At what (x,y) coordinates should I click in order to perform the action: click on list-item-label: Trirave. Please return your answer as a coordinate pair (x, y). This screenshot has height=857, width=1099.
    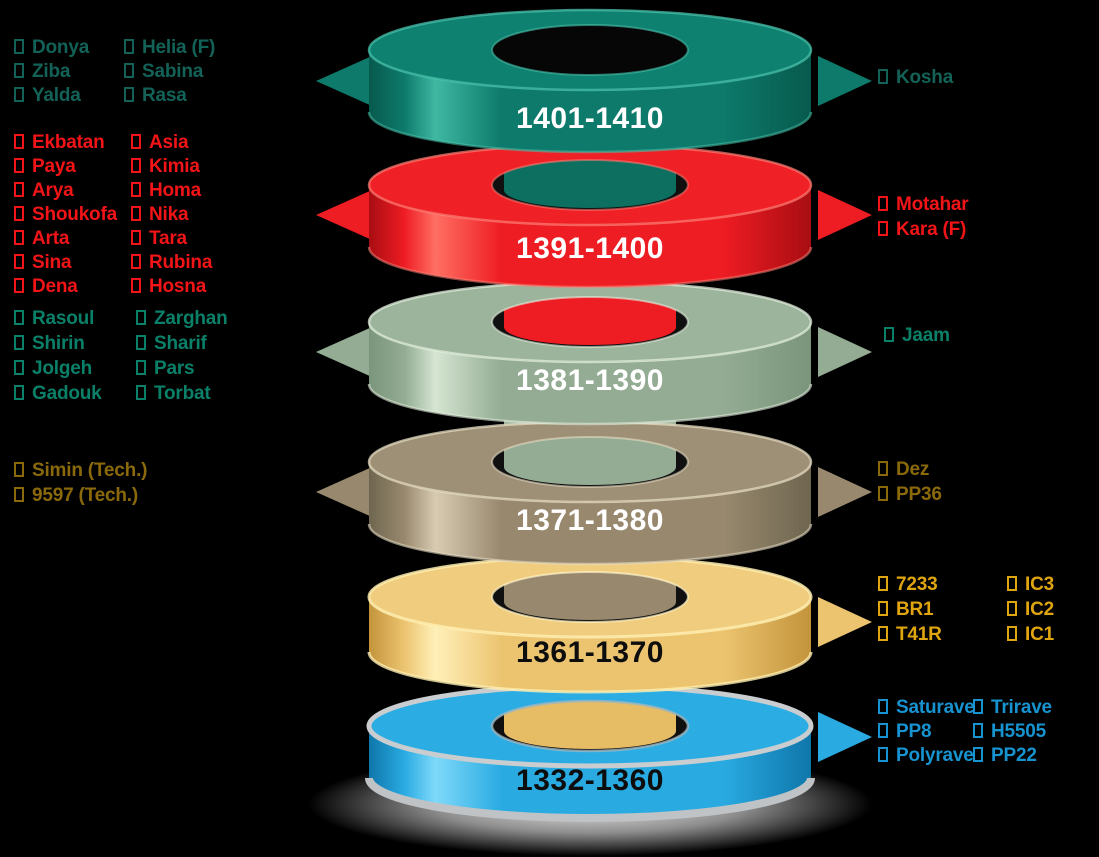
    Looking at the image, I should click on (1021, 707).